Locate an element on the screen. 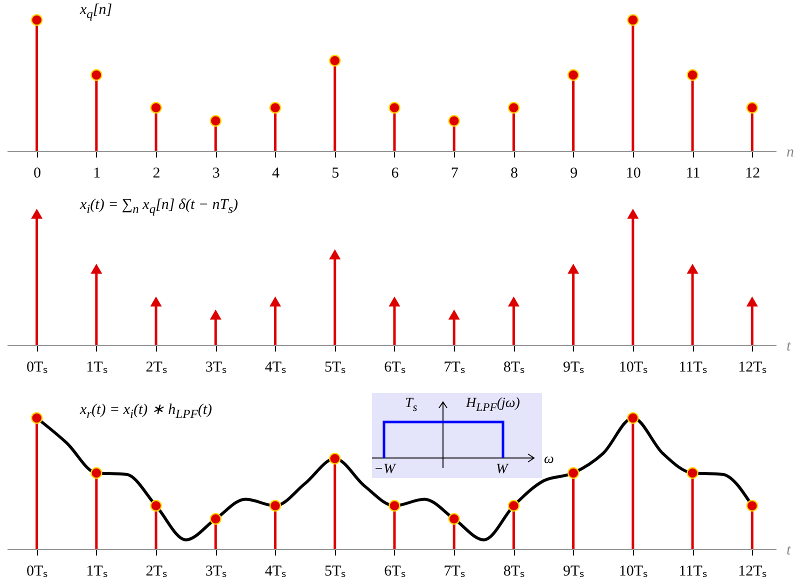  text: T$_{s}$ is located at coordinates (411, 406).